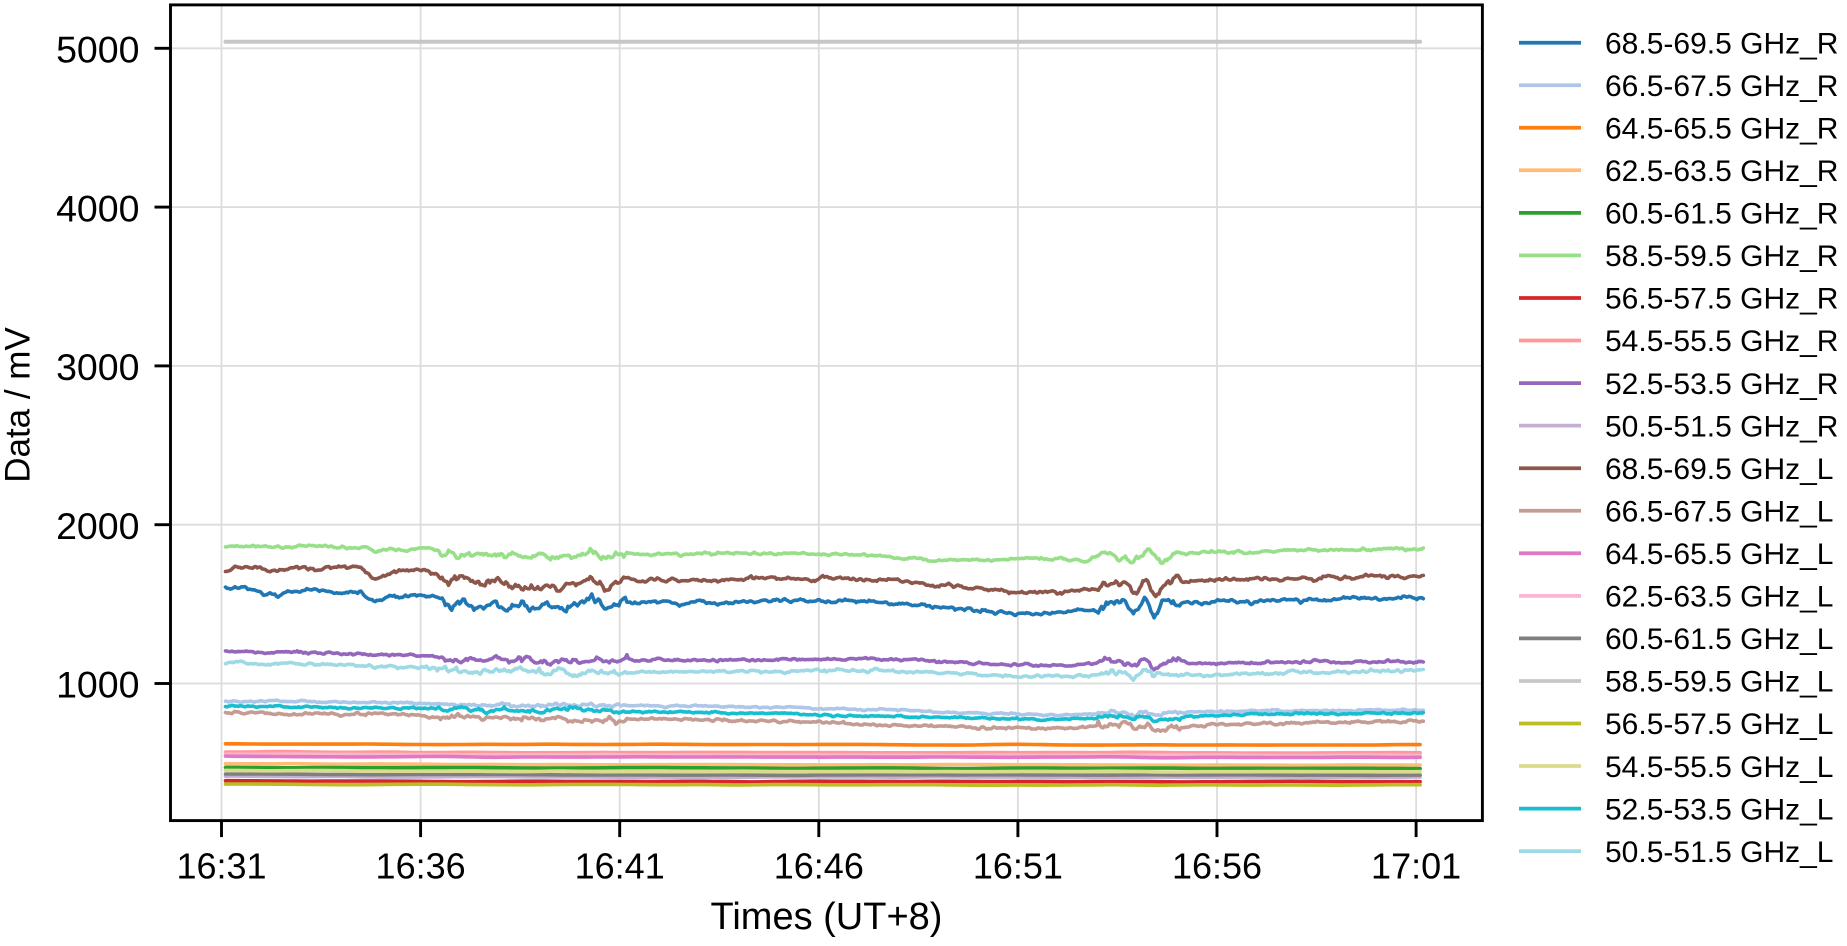  What do you see at coordinates (221, 866) in the screenshot?
I see `svg-text: 16:31` at bounding box center [221, 866].